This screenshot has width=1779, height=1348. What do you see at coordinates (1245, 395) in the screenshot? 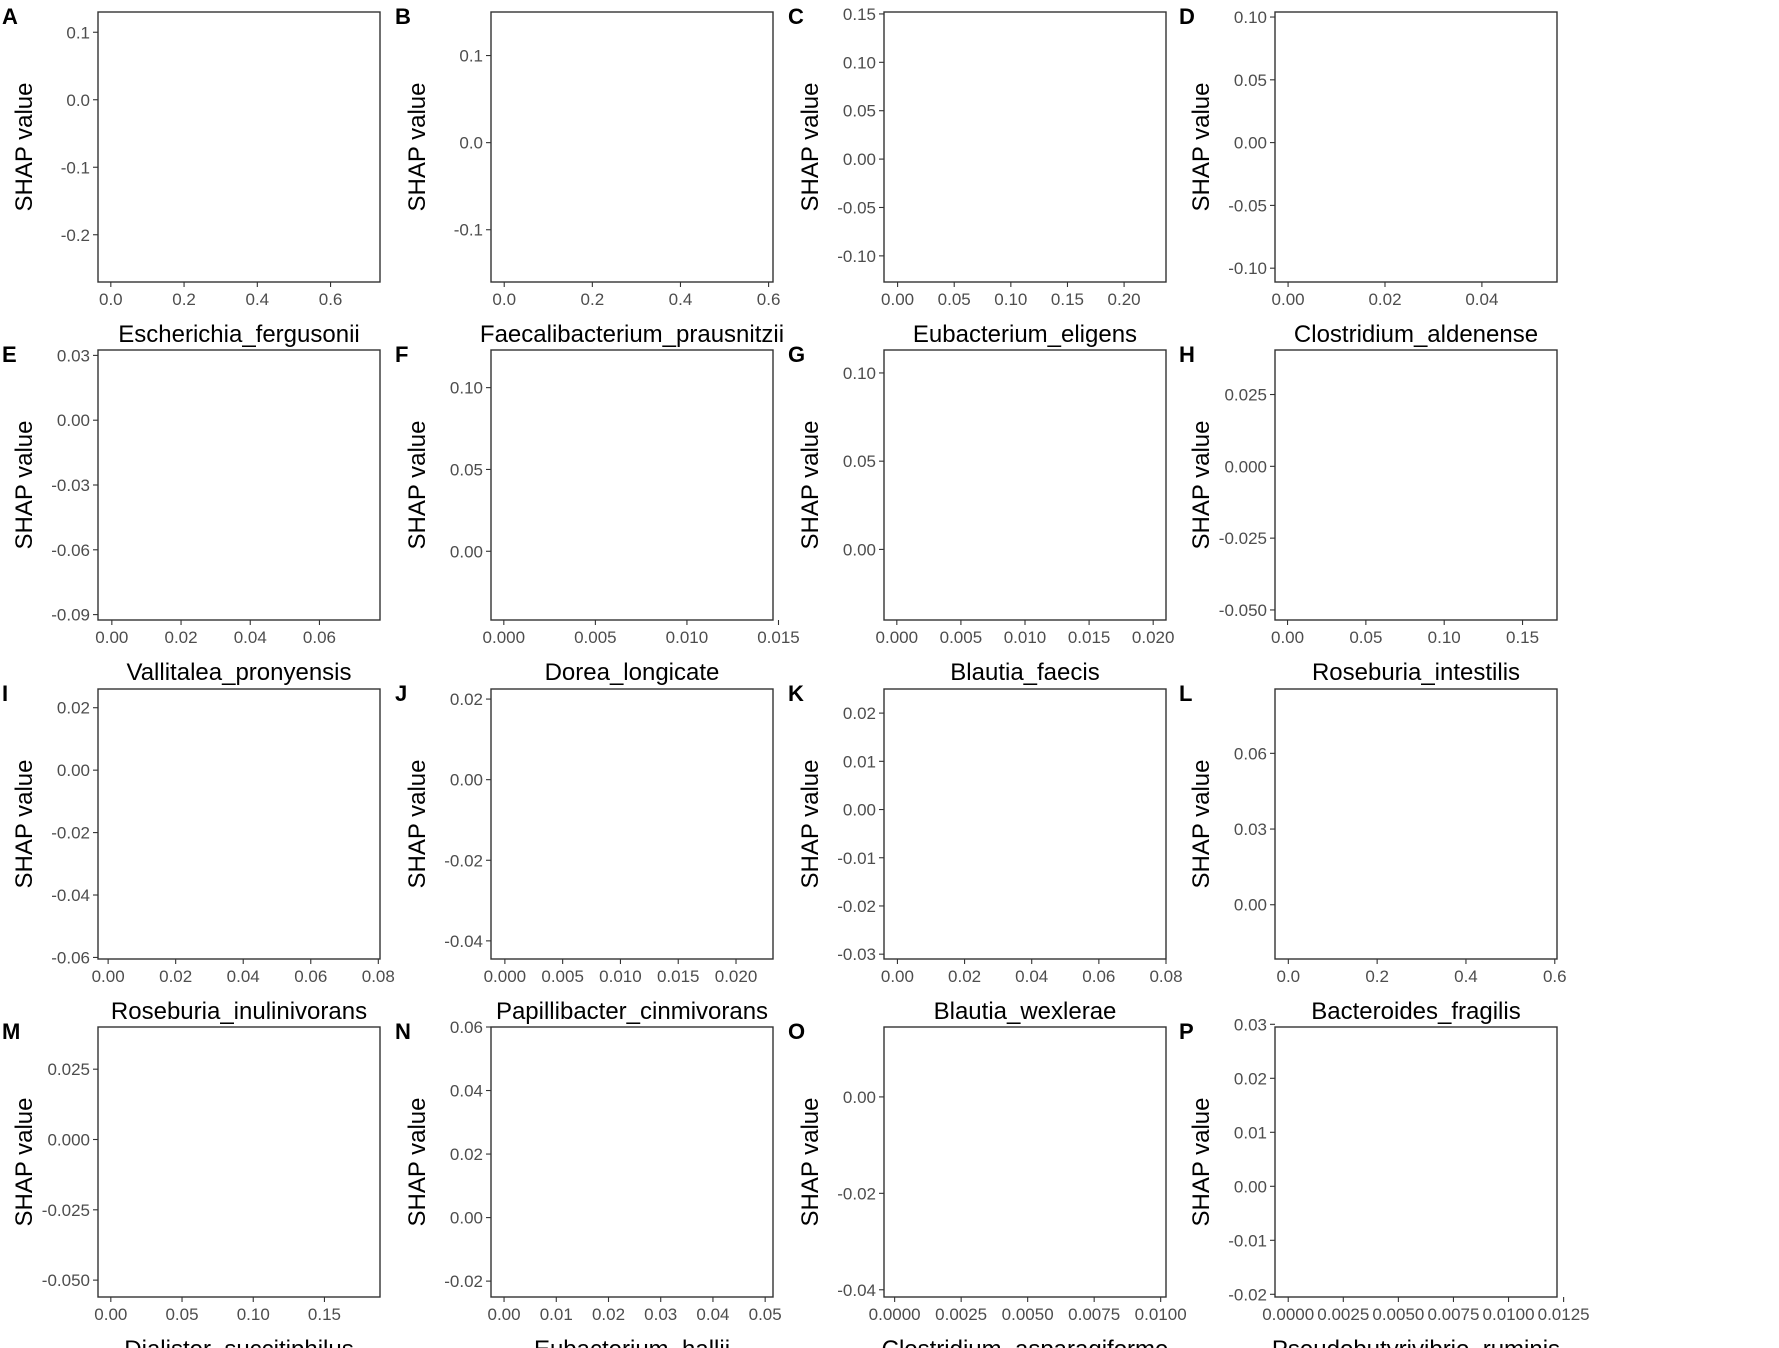
I see `y-tick-label: 0.025` at bounding box center [1245, 395].